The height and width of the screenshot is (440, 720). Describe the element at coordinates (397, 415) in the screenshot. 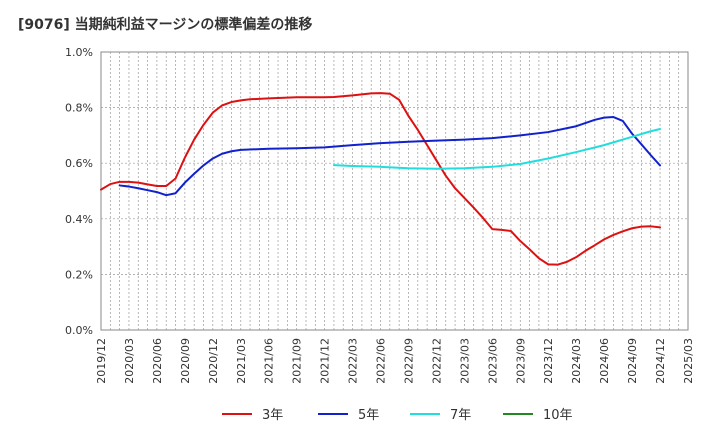

I see `legend: 3年 5年 7年 10年` at that location.